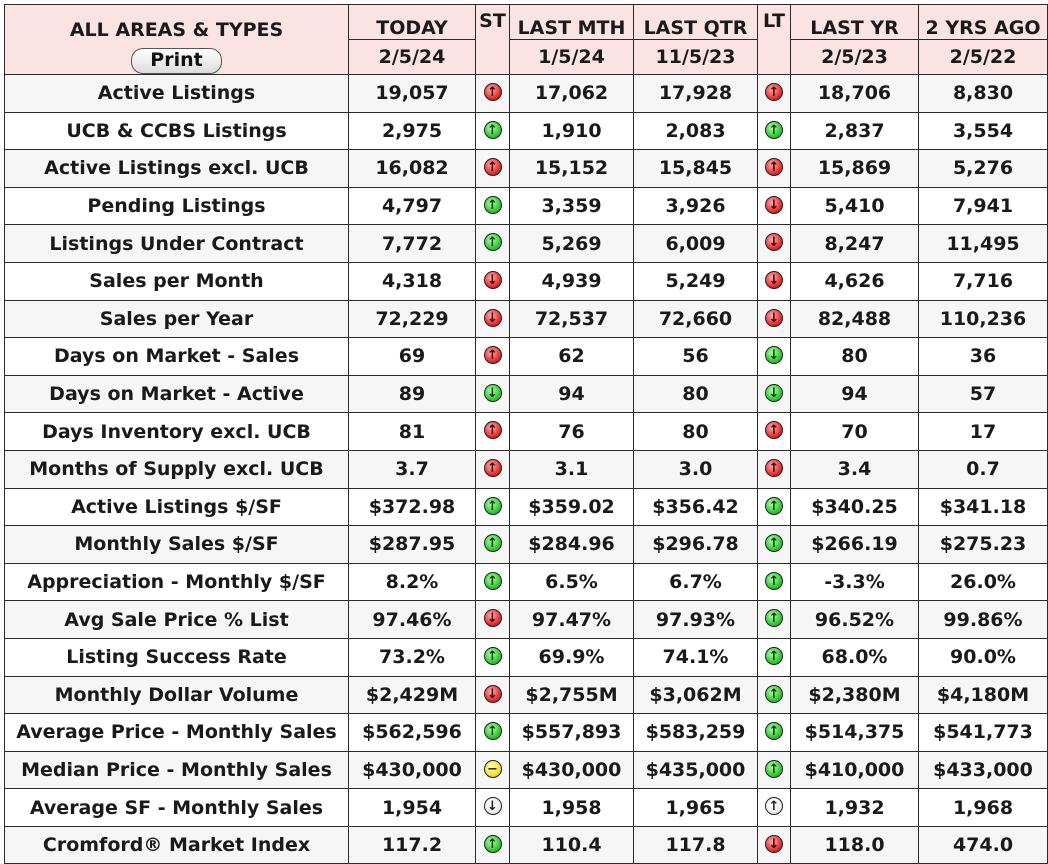 The height and width of the screenshot is (864, 1048). Describe the element at coordinates (176, 770) in the screenshot. I see `metric-label: Median Price - Monthly Sales` at that location.